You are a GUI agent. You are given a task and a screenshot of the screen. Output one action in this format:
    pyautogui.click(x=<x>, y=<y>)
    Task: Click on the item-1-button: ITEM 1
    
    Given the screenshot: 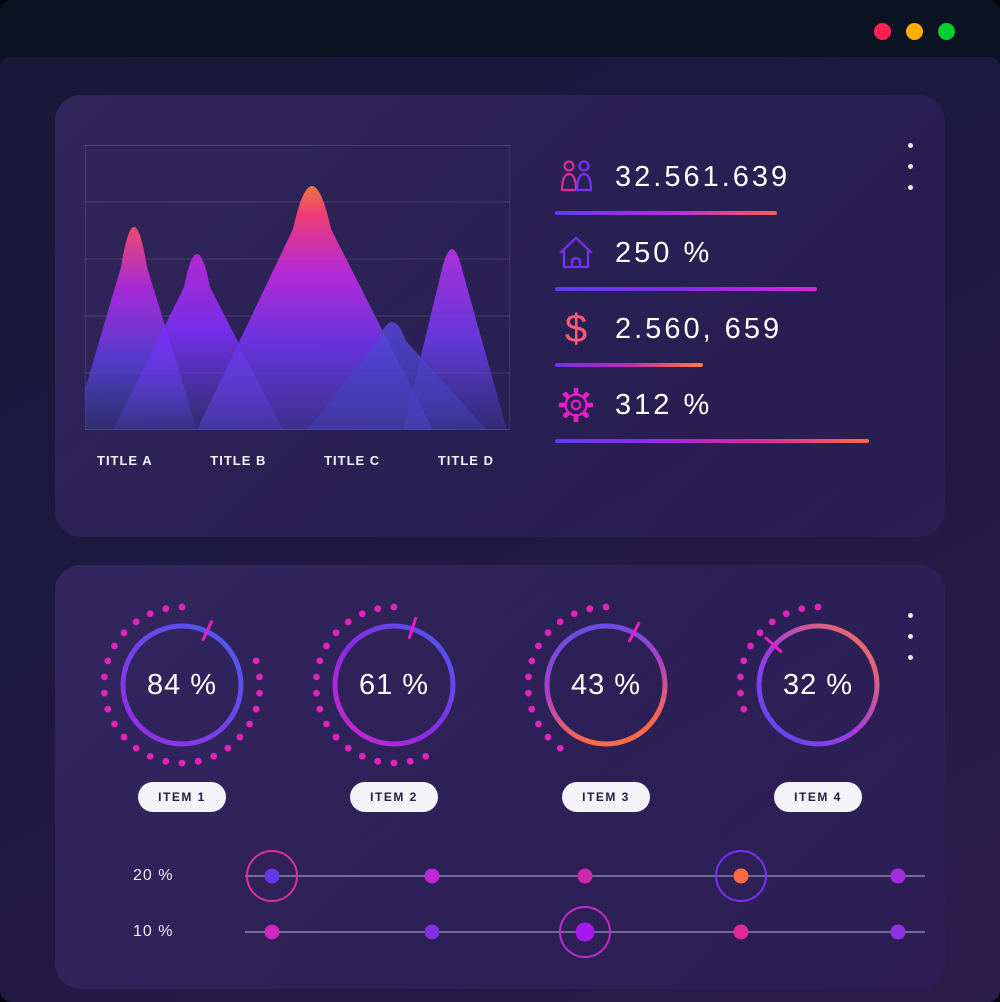 What is the action you would take?
    pyautogui.click(x=182, y=797)
    